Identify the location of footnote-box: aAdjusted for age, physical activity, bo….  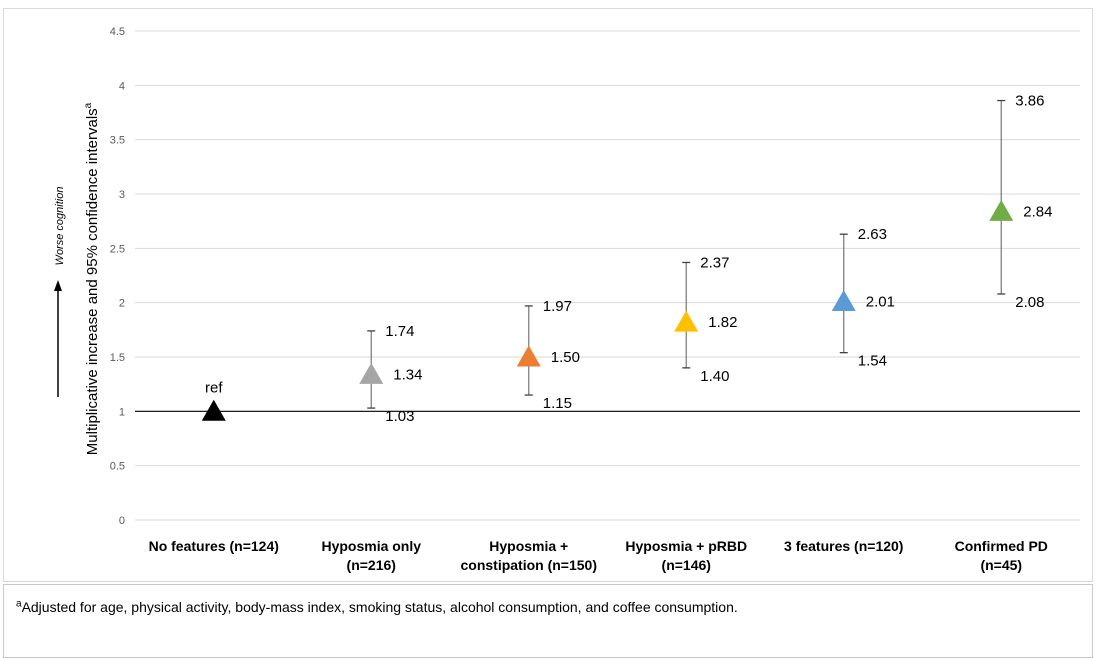
(548, 621).